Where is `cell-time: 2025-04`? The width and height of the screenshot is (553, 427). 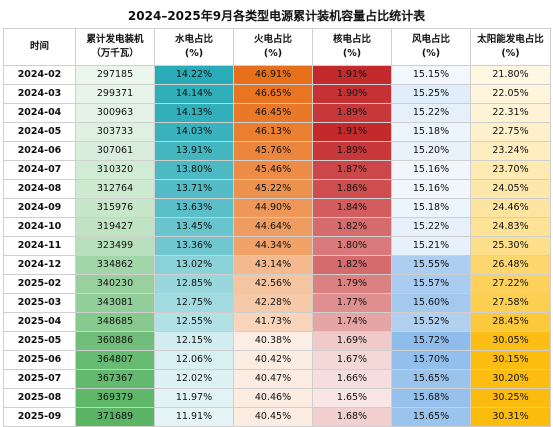 cell-time: 2025-04 is located at coordinates (39, 322).